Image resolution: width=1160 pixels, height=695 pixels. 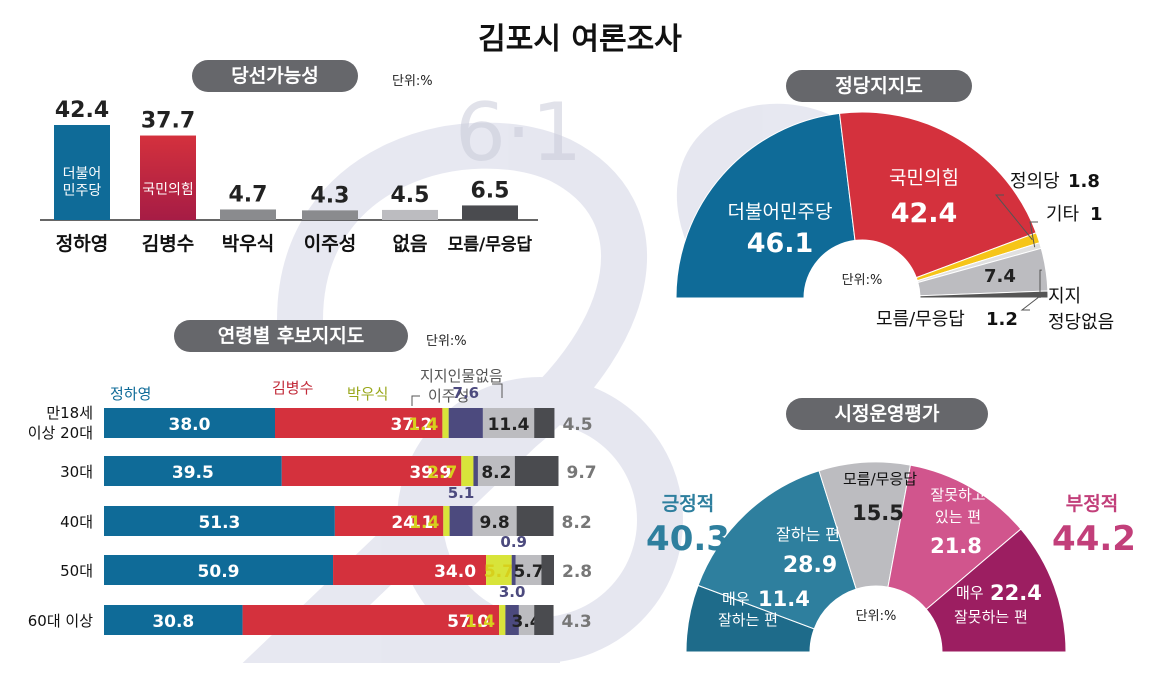 I want to click on age-value-label: 57.0, so click(x=468, y=622).